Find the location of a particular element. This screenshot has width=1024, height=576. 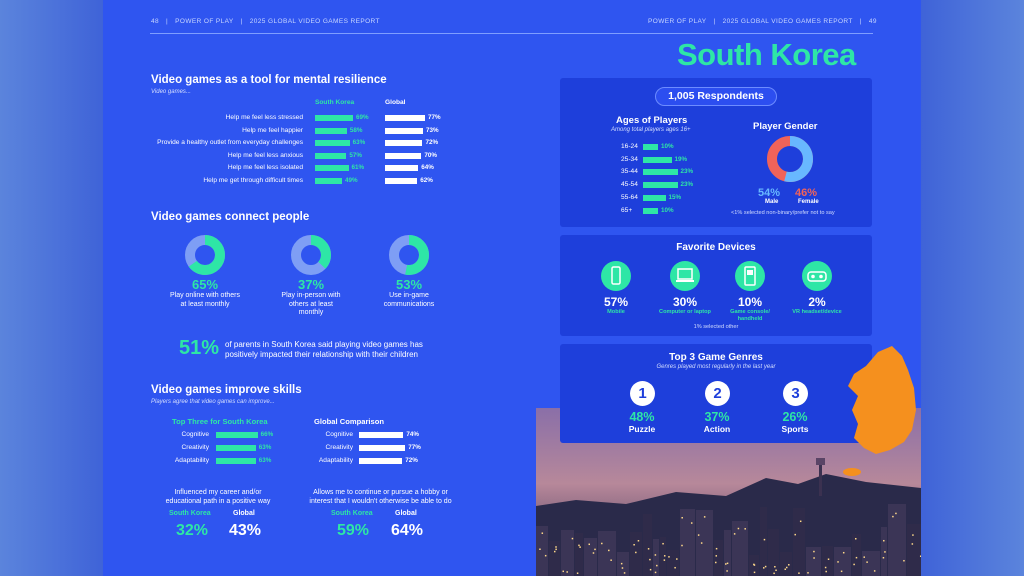

skill-global-bar is located at coordinates (381, 461).